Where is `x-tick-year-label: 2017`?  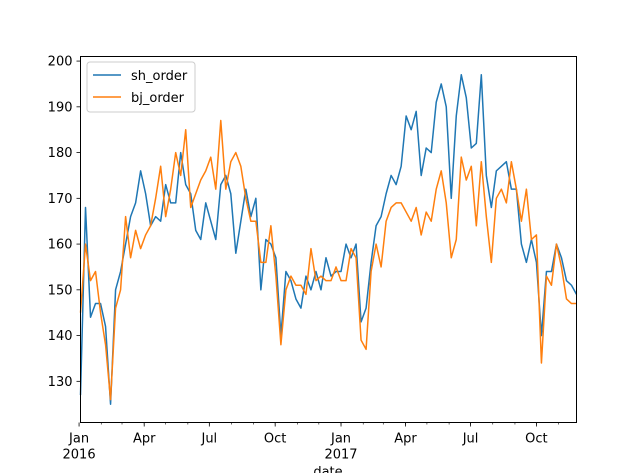
x-tick-year-label: 2017 is located at coordinates (340, 455).